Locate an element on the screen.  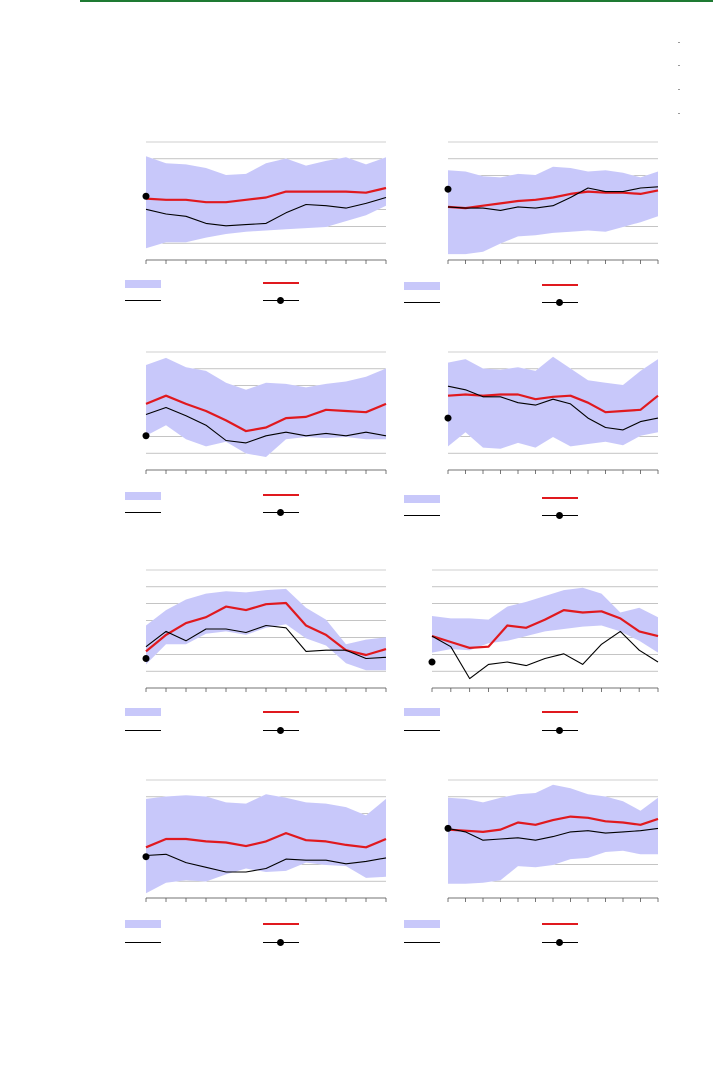
top-rule is located at coordinates (396, 1).